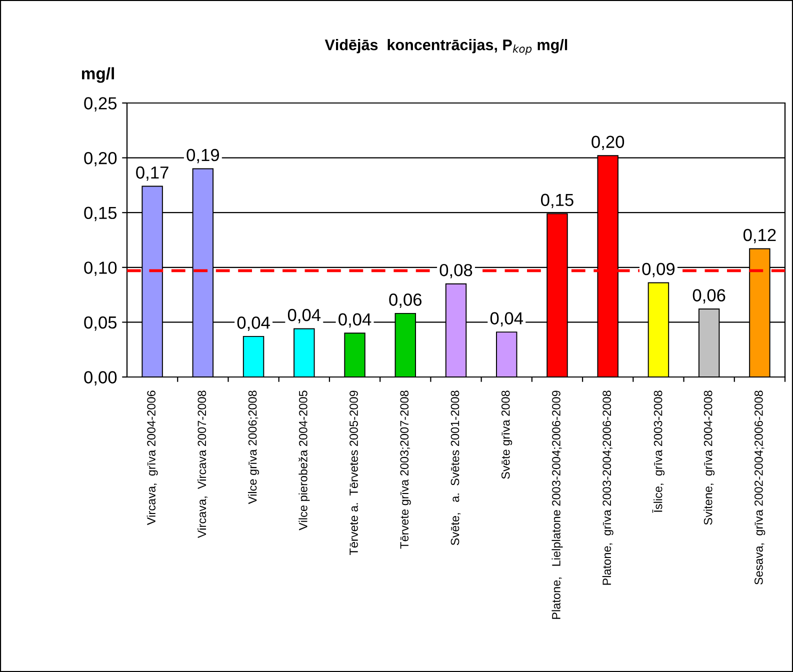 This screenshot has width=793, height=672. What do you see at coordinates (202, 464) in the screenshot?
I see `x-tick-label: Vircava, Vircava 2007-2008` at bounding box center [202, 464].